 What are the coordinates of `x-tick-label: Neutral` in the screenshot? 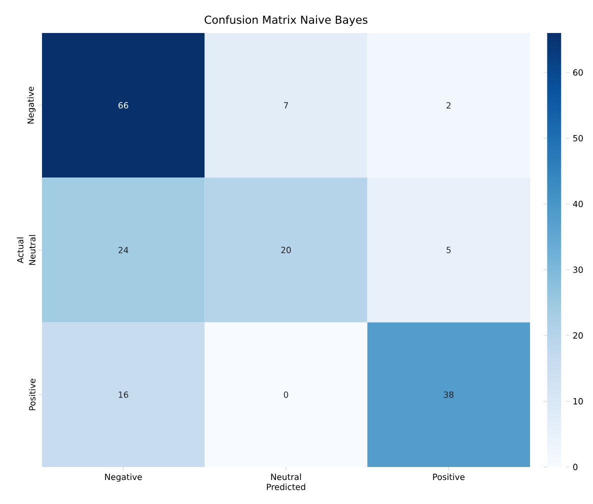 It's located at (286, 477).